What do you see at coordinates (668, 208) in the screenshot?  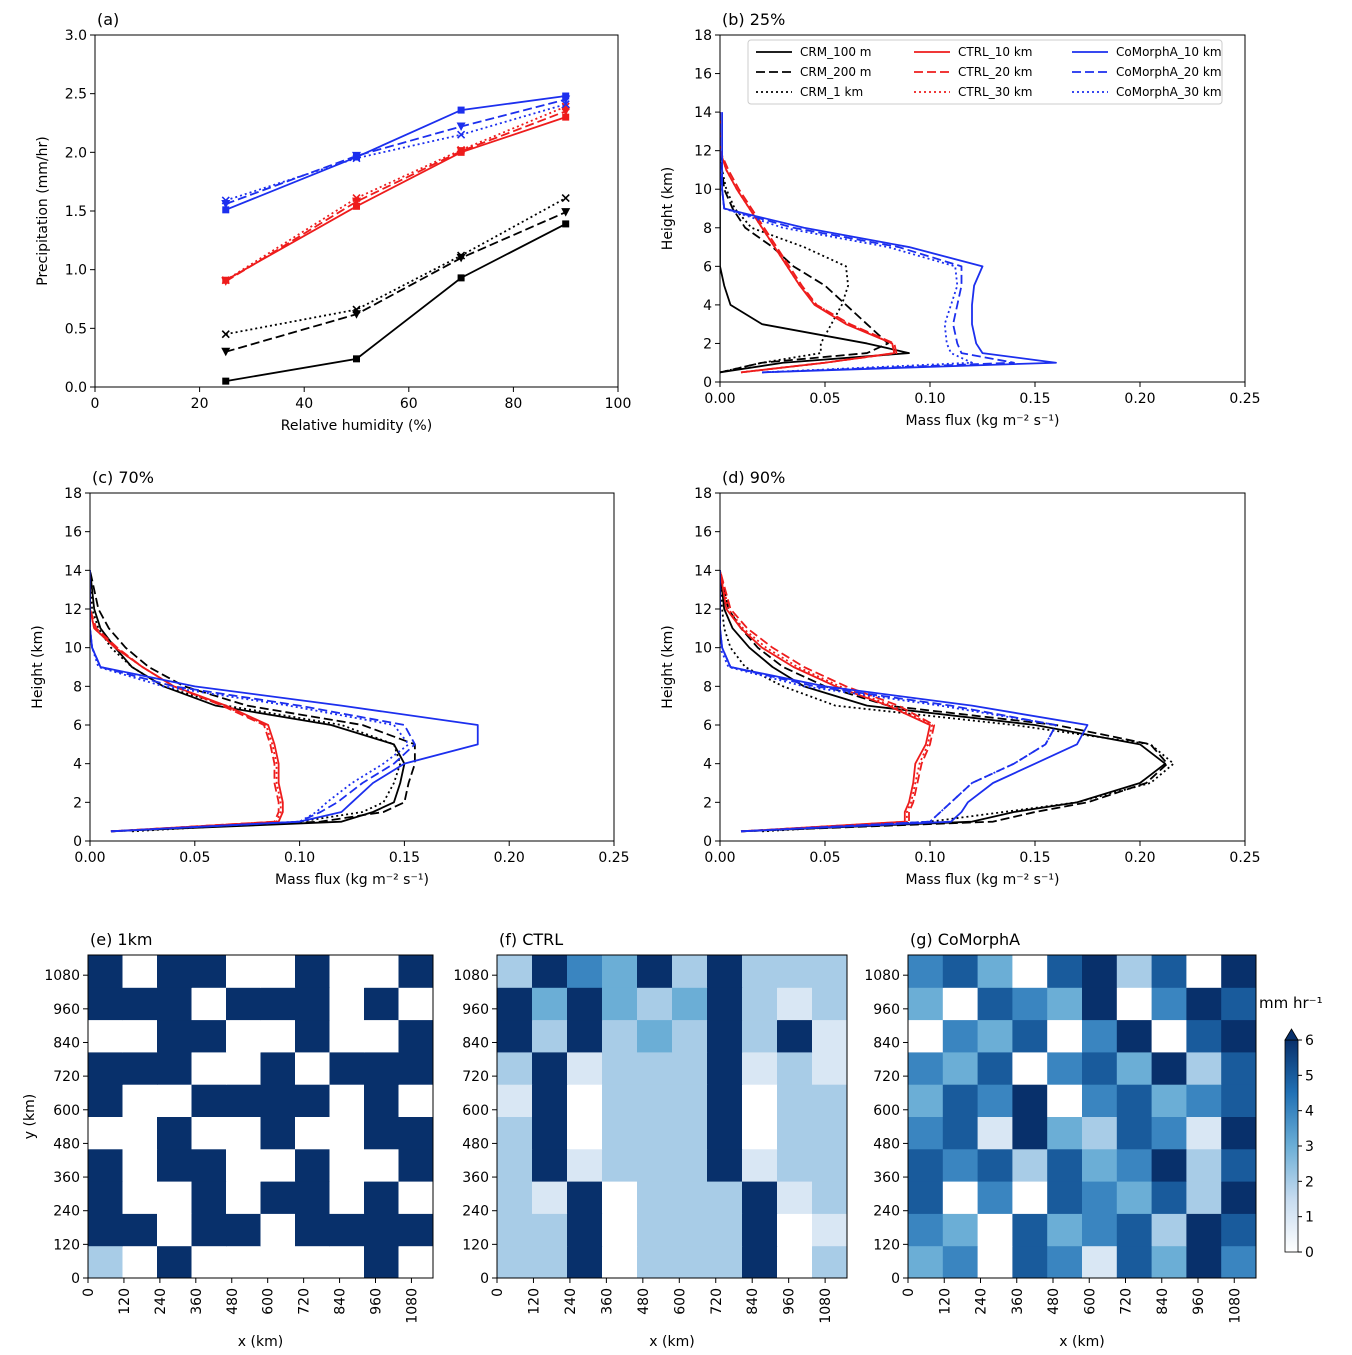 I see `y-axis-label: Height (km)` at bounding box center [668, 208].